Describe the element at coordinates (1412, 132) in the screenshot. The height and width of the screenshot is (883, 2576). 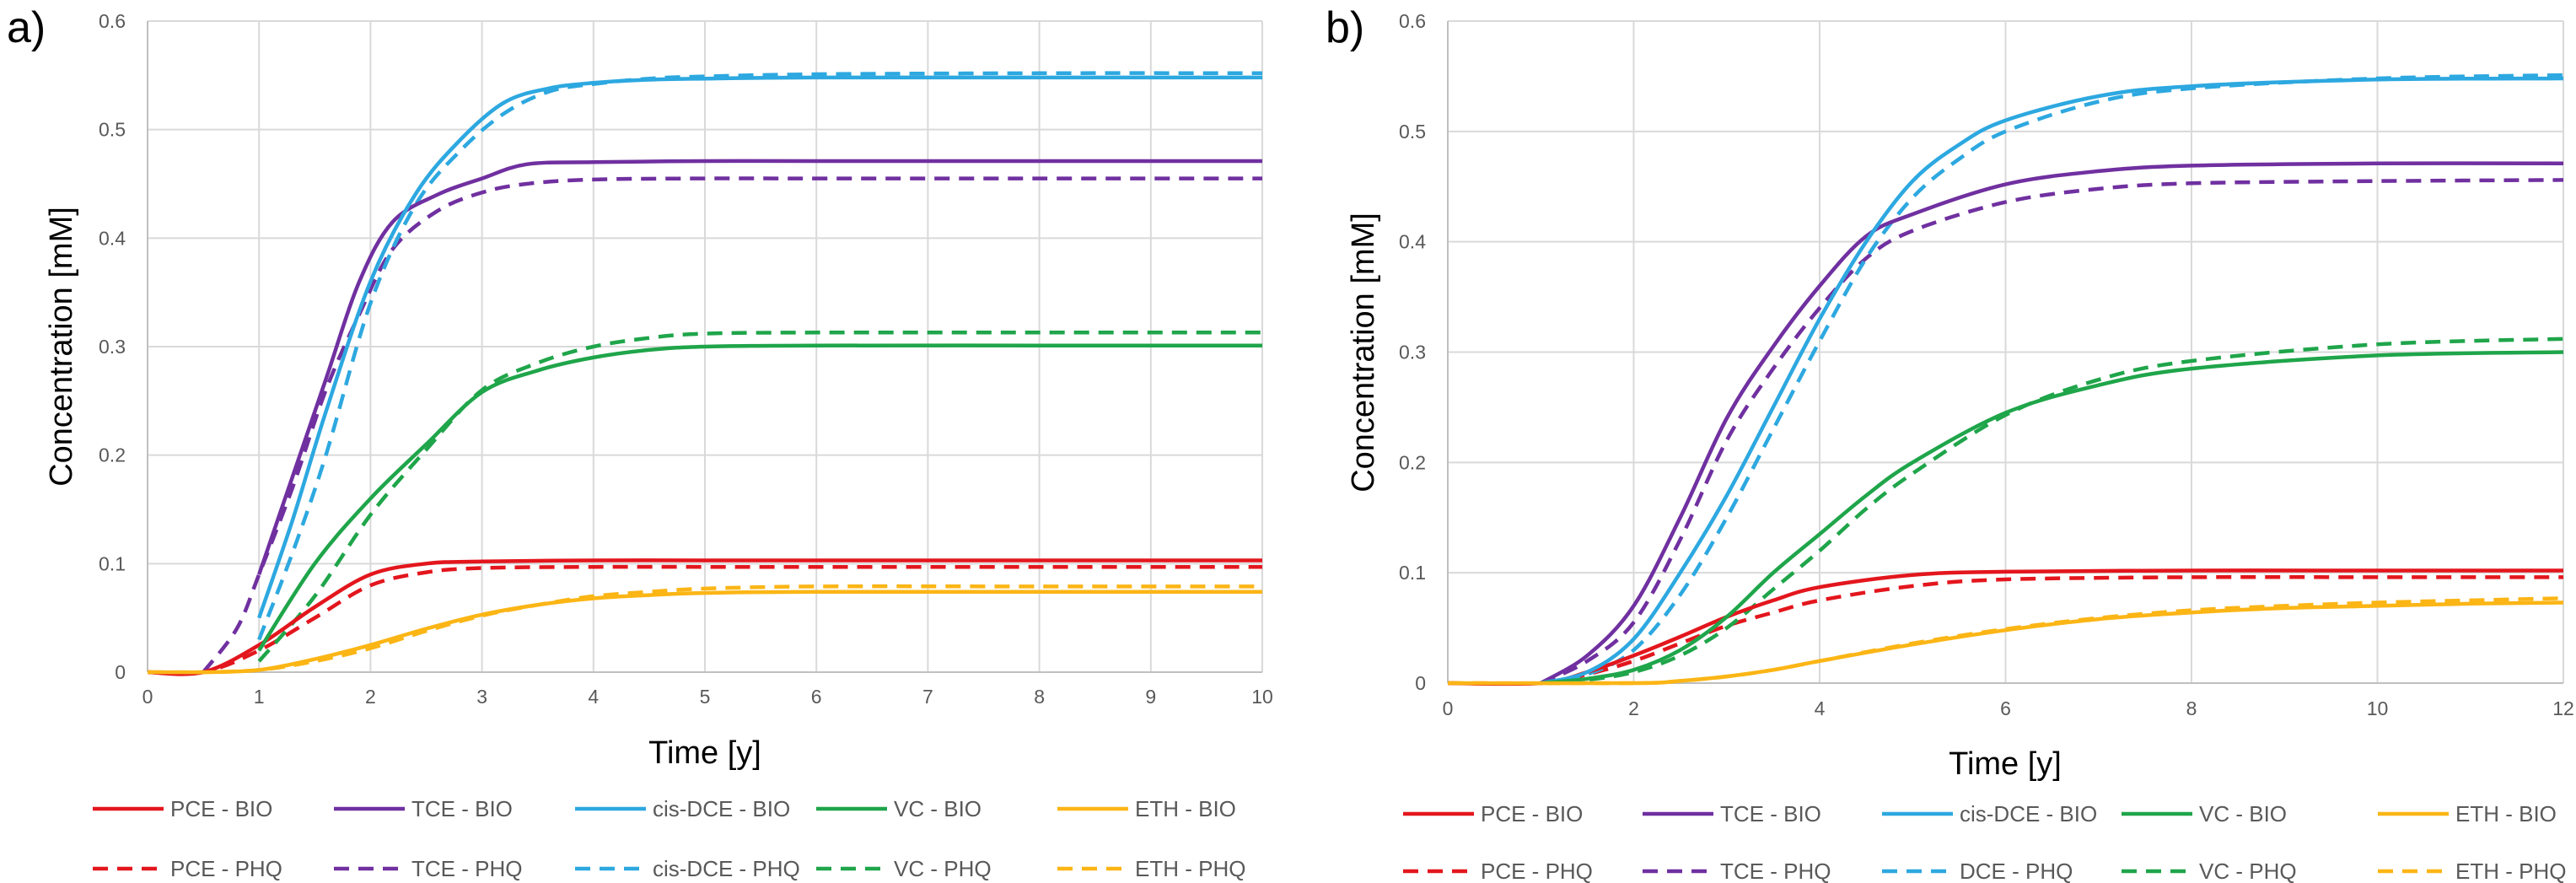
I see `chart-1-y-tick-label: 0.5` at that location.